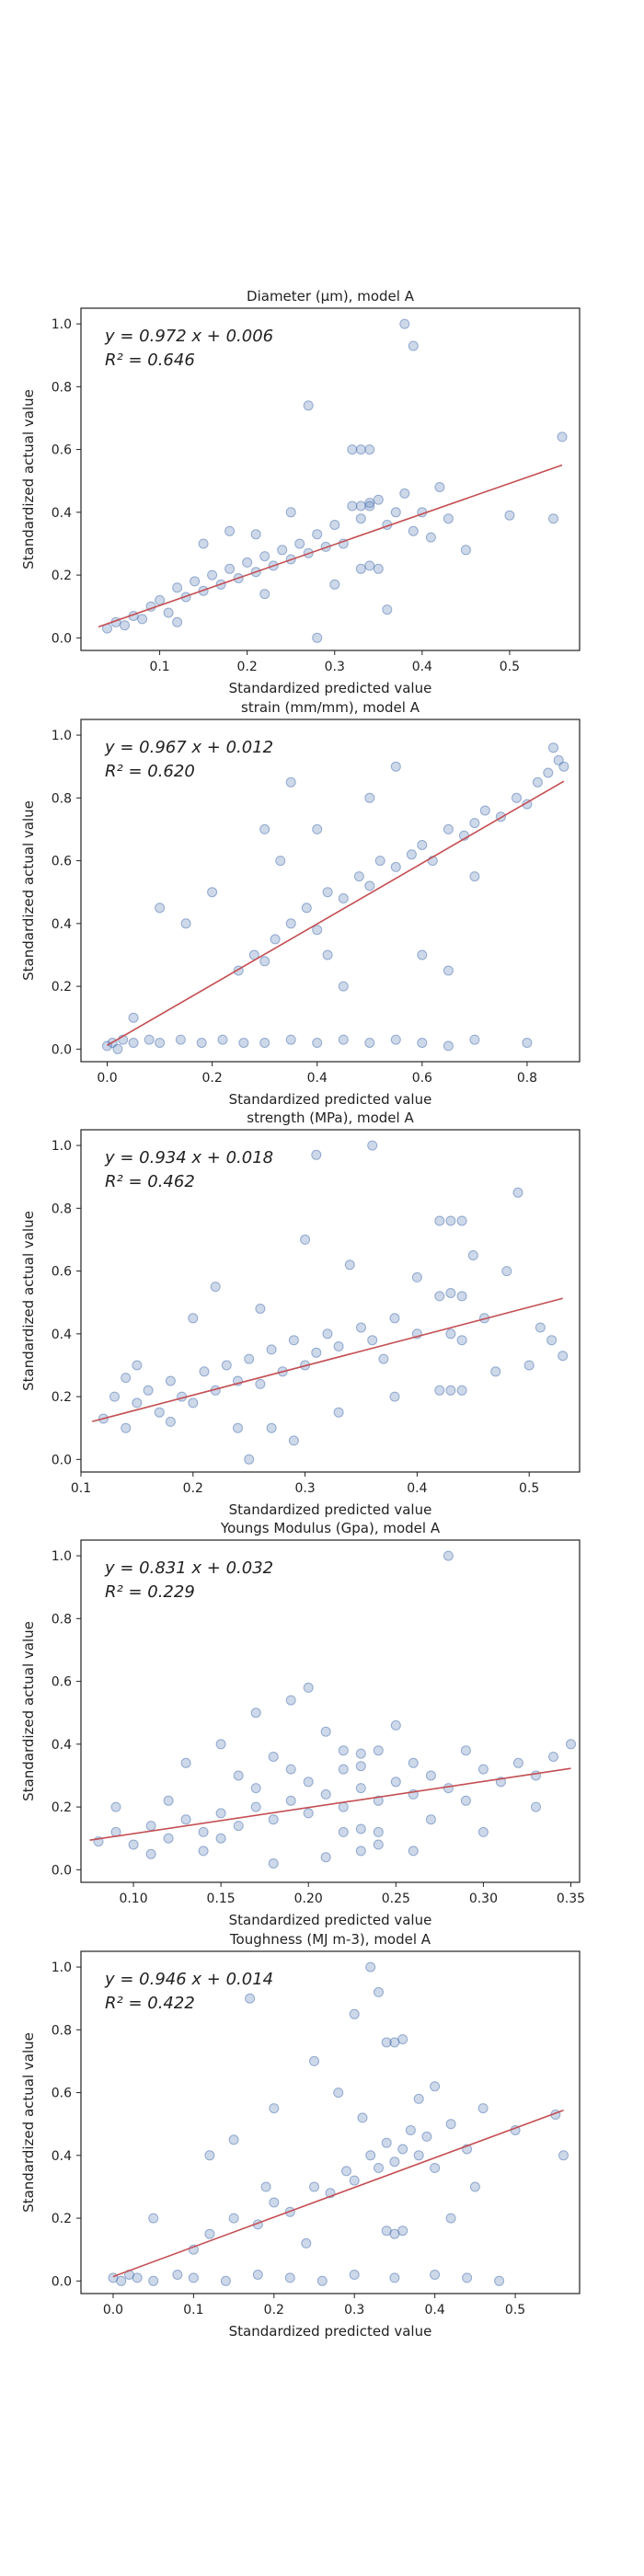 This screenshot has height=2576, width=644. I want to click on x-tick-label: 0.4, so click(435, 2310).